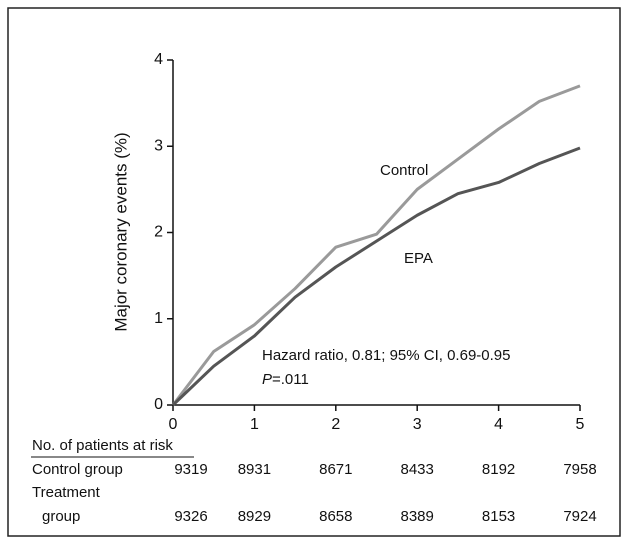 The height and width of the screenshot is (549, 628). What do you see at coordinates (158, 404) in the screenshot?
I see `y-tick-label: 0` at bounding box center [158, 404].